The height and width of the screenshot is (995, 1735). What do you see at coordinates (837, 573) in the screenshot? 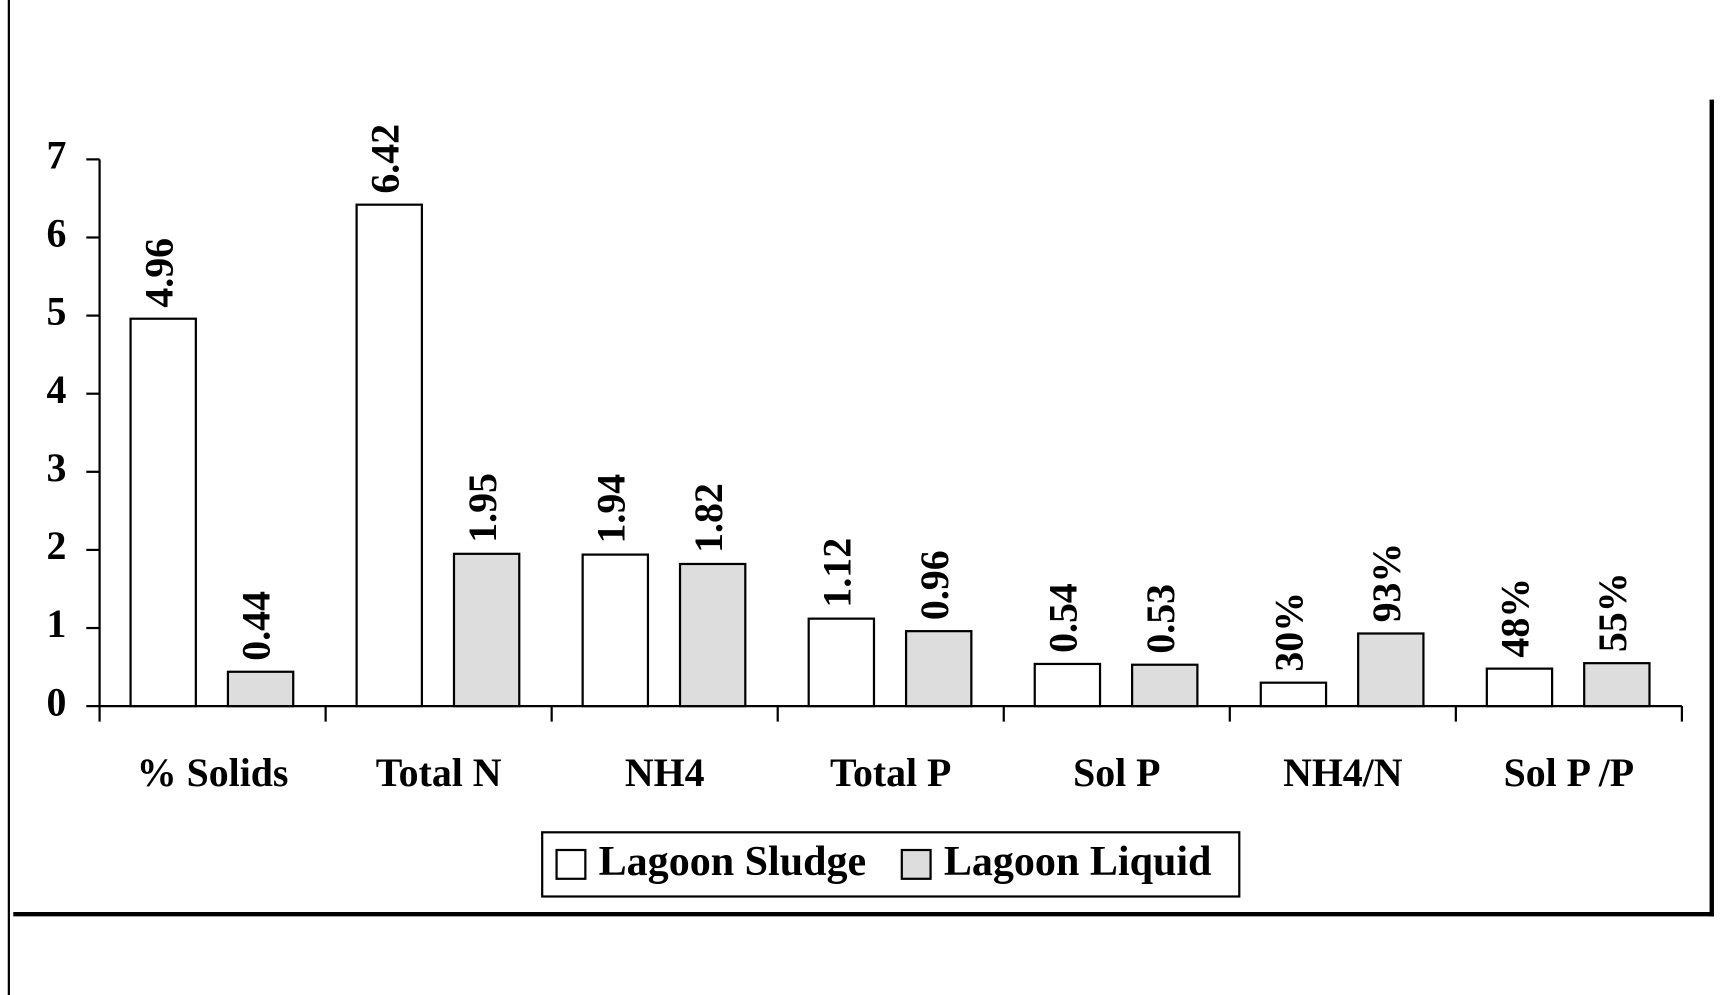
I see `value-label: 1.12` at bounding box center [837, 573].